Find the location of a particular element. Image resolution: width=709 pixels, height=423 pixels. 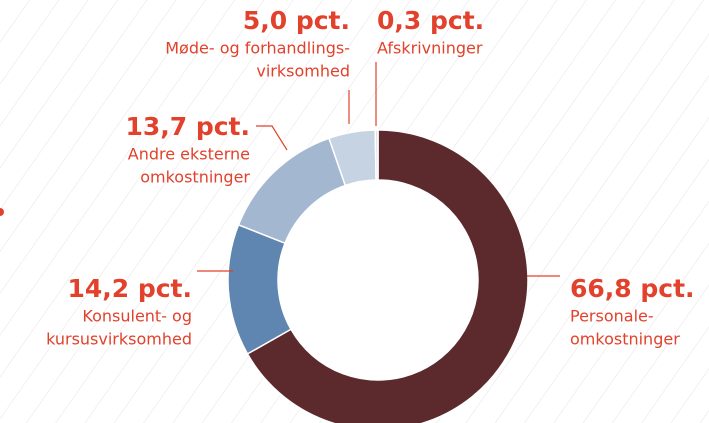

leader-line is located at coordinates (272, 138).